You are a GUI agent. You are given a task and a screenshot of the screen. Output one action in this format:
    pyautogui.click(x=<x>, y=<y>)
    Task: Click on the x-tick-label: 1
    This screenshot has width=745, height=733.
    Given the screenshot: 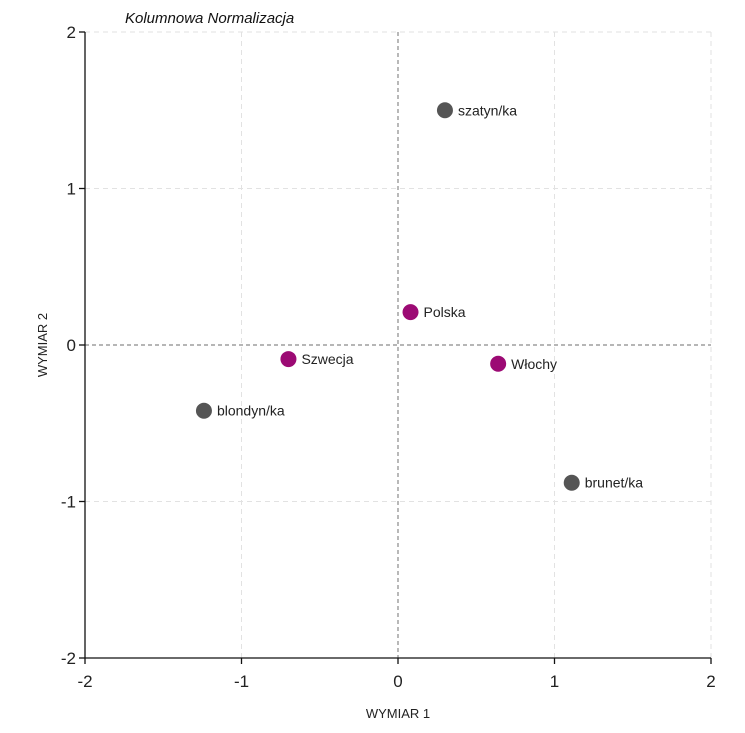 What is the action you would take?
    pyautogui.click(x=554, y=681)
    